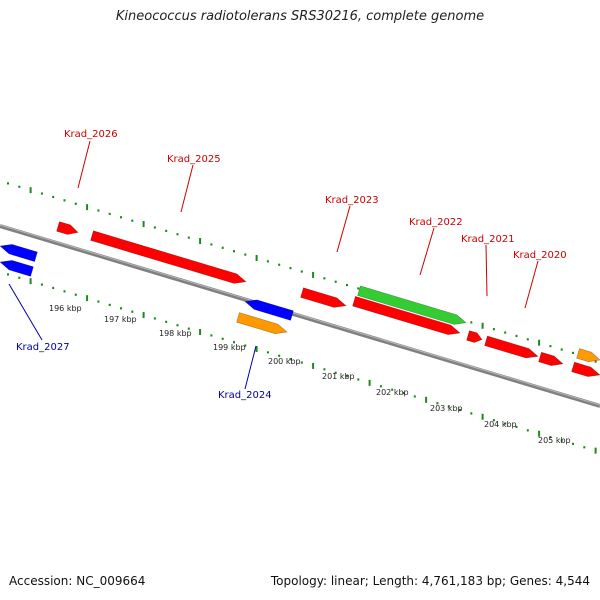  I want to click on accession-text: Accession: NC_009664, so click(77, 581).